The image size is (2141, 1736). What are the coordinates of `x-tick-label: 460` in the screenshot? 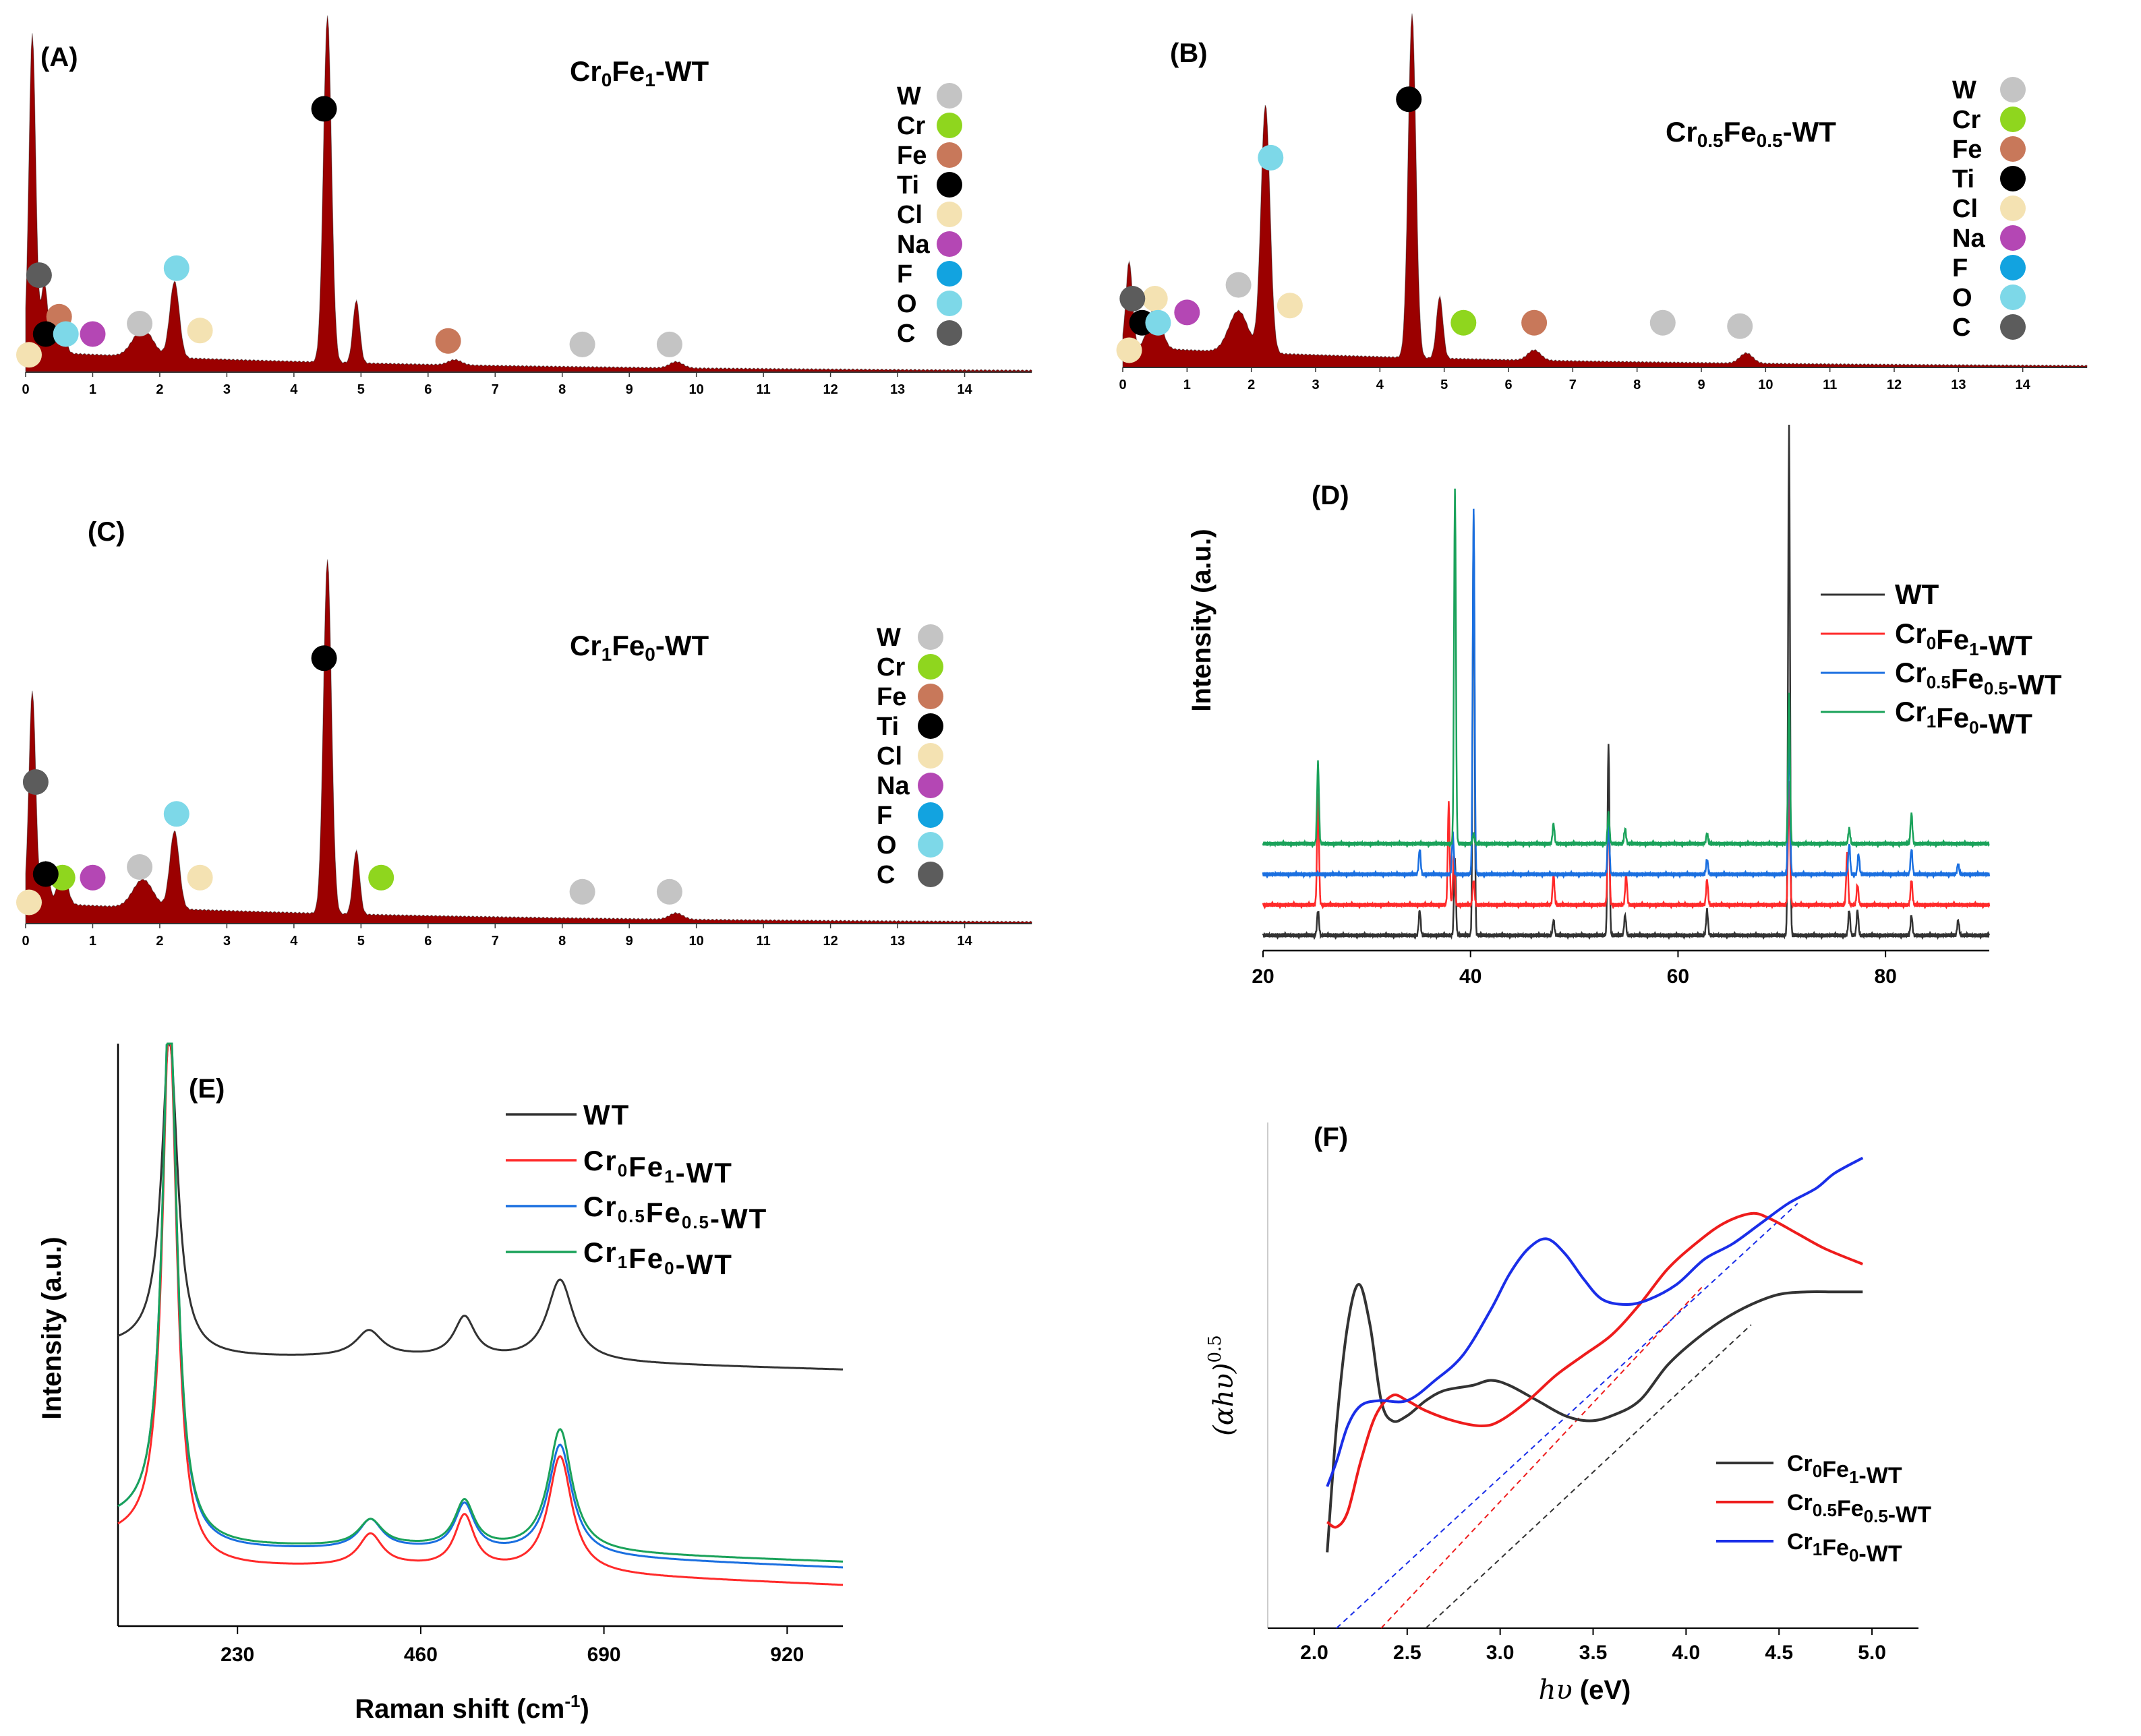 It's located at (421, 1655).